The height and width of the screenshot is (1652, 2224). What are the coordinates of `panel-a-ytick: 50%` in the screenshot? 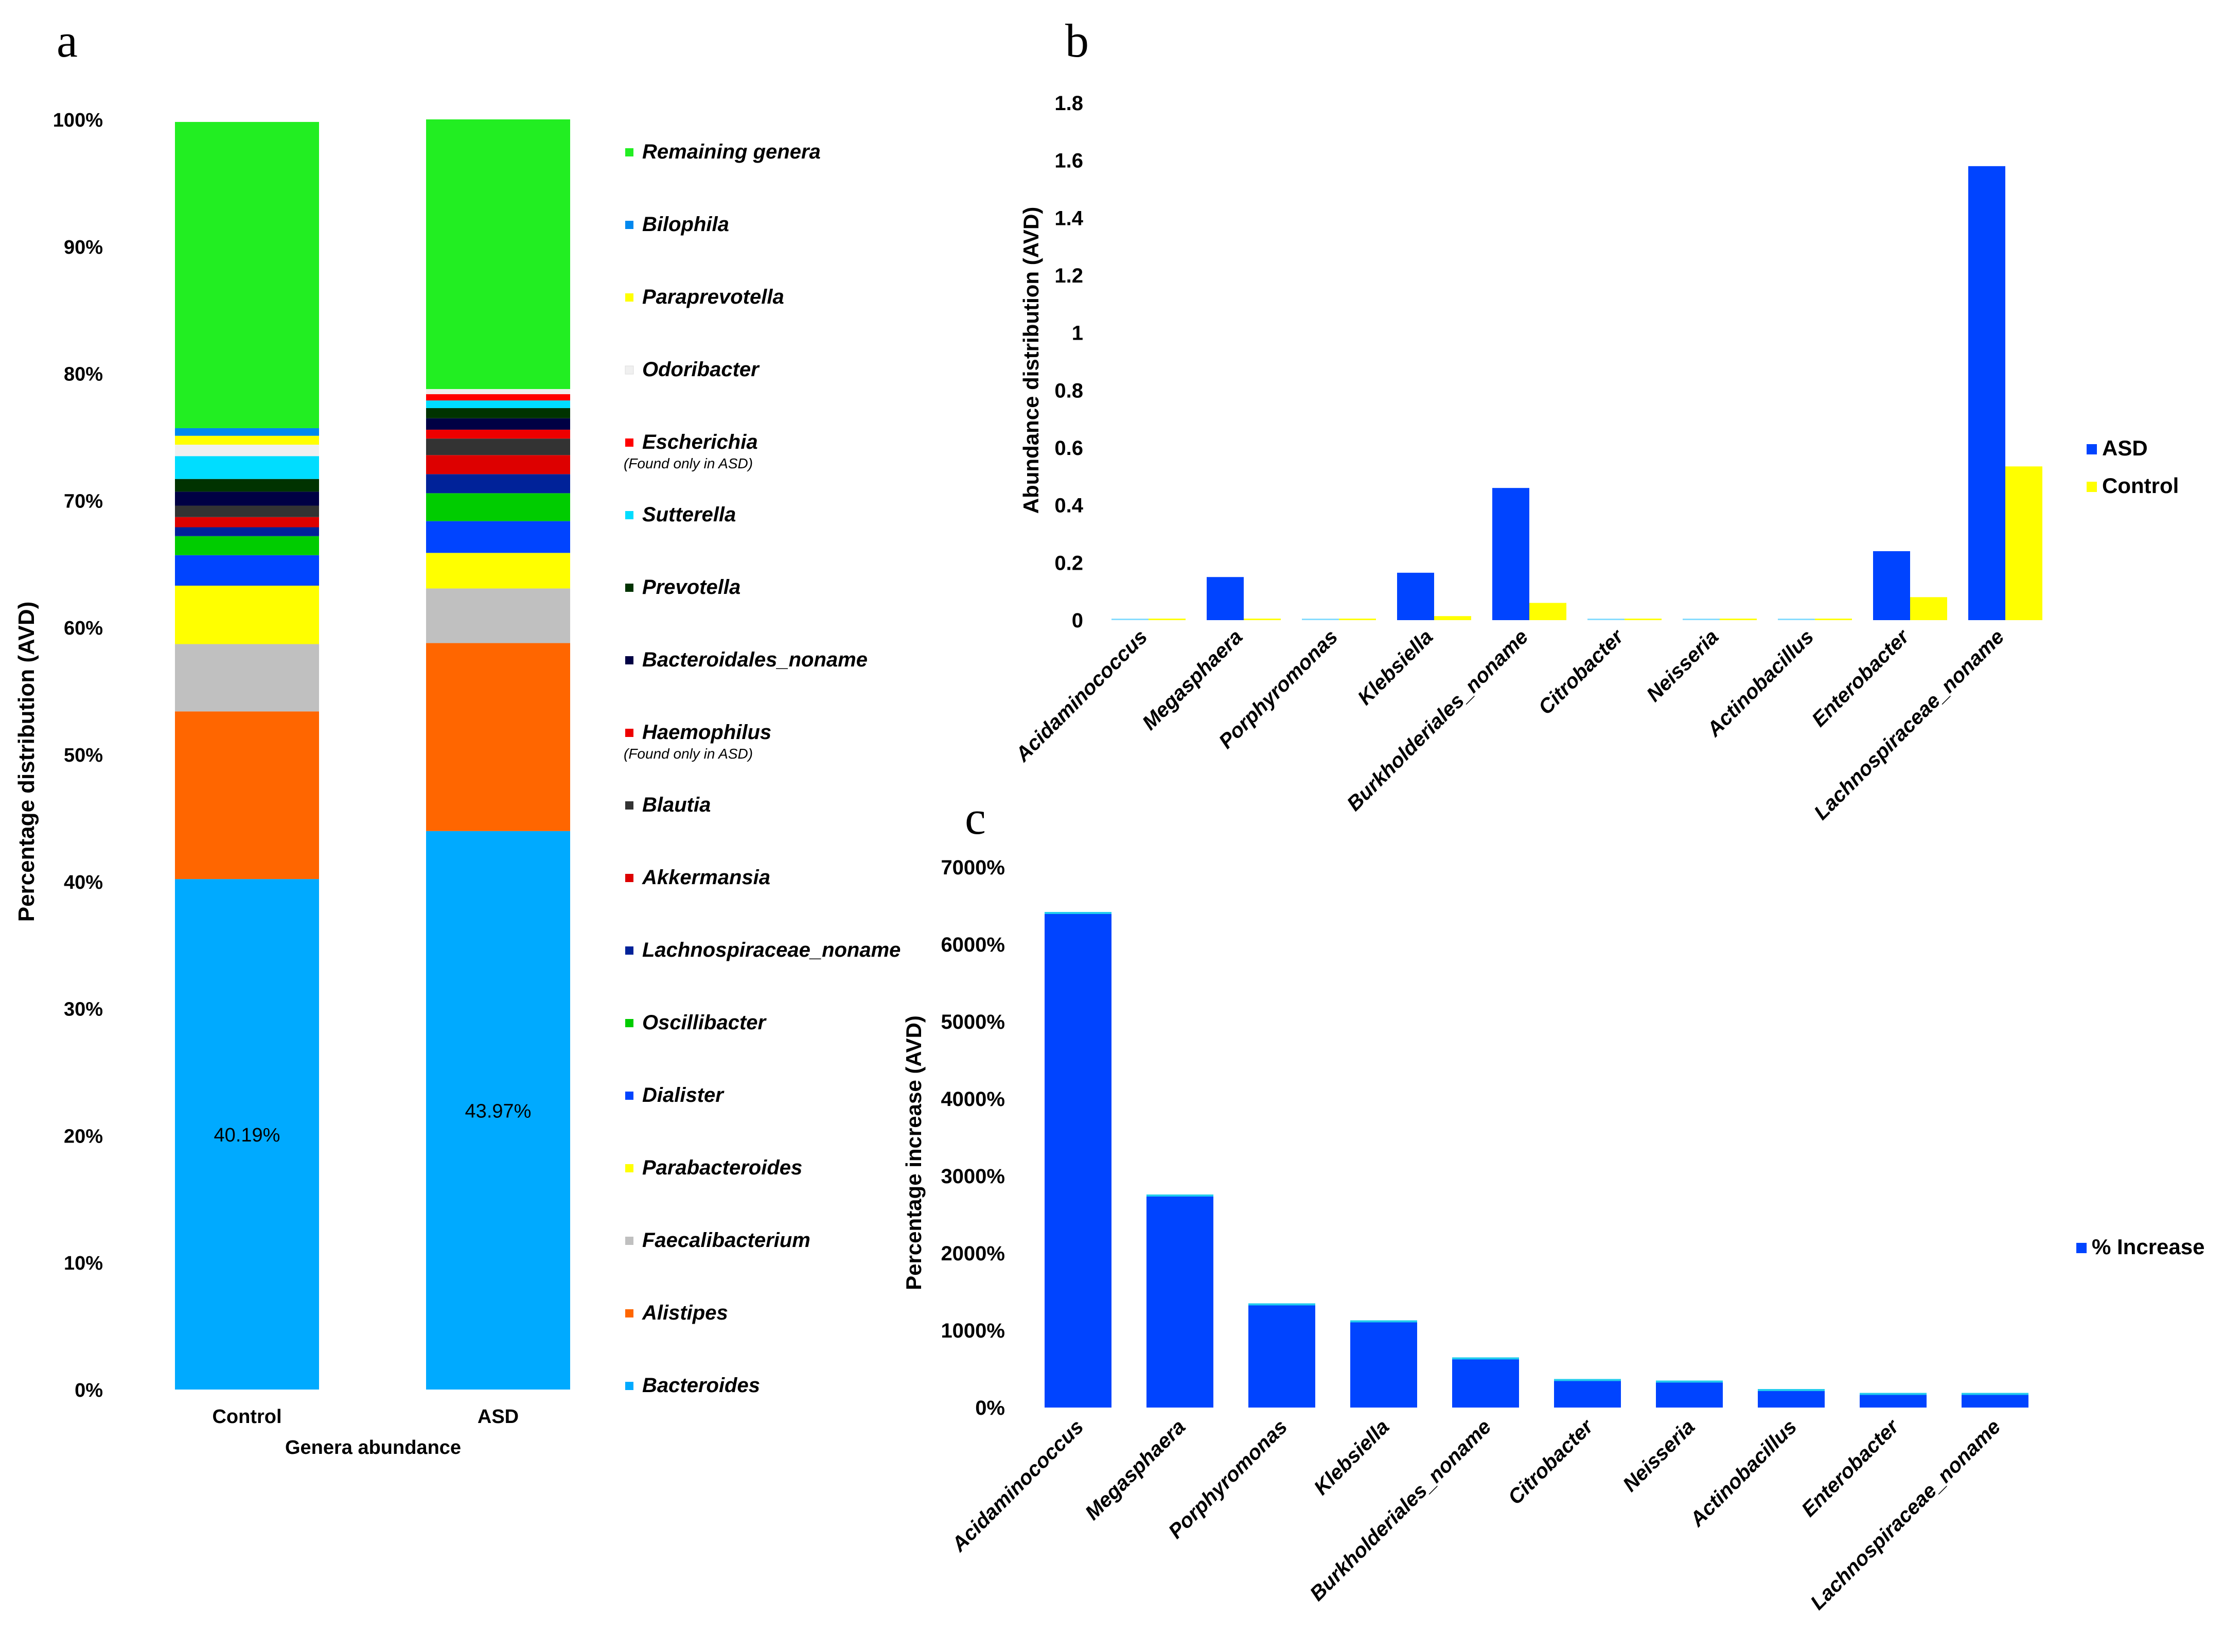 It's located at (83, 755).